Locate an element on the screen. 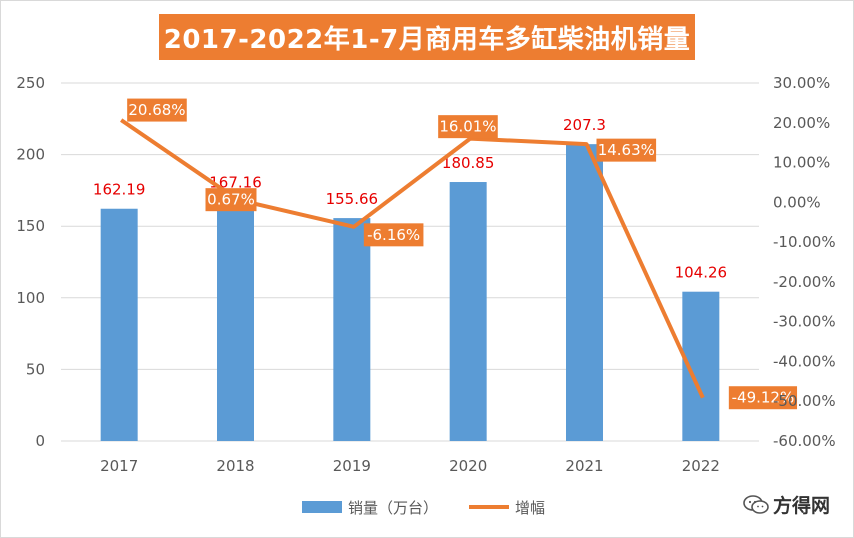 The height and width of the screenshot is (538, 854). x-tick-label: 2020 is located at coordinates (468, 466).